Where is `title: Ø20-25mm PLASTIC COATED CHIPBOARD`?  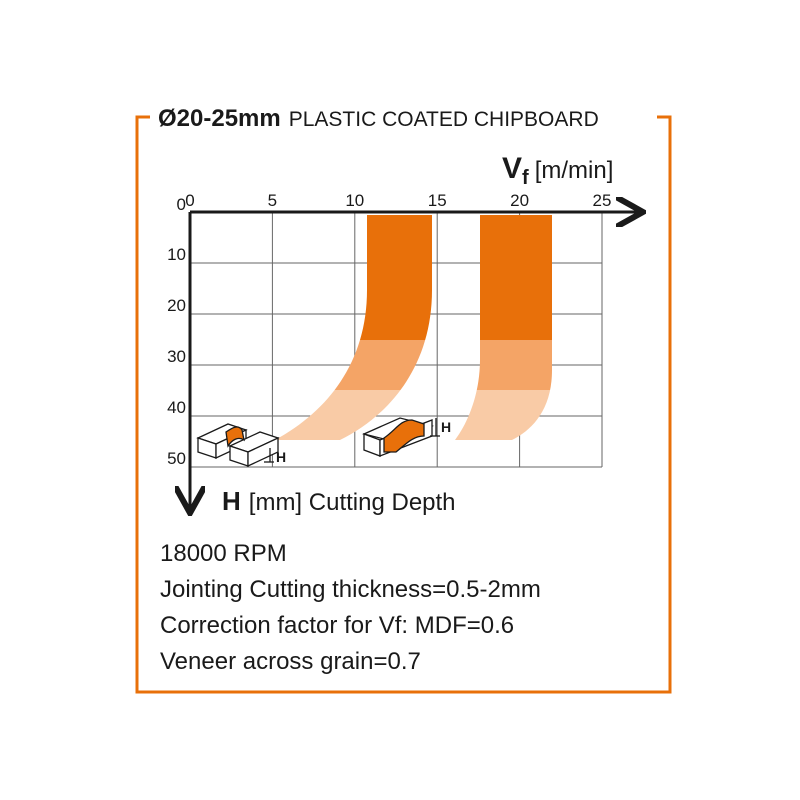
title: Ø20-25mm PLASTIC COATED CHIPBOARD is located at coordinates (378, 118).